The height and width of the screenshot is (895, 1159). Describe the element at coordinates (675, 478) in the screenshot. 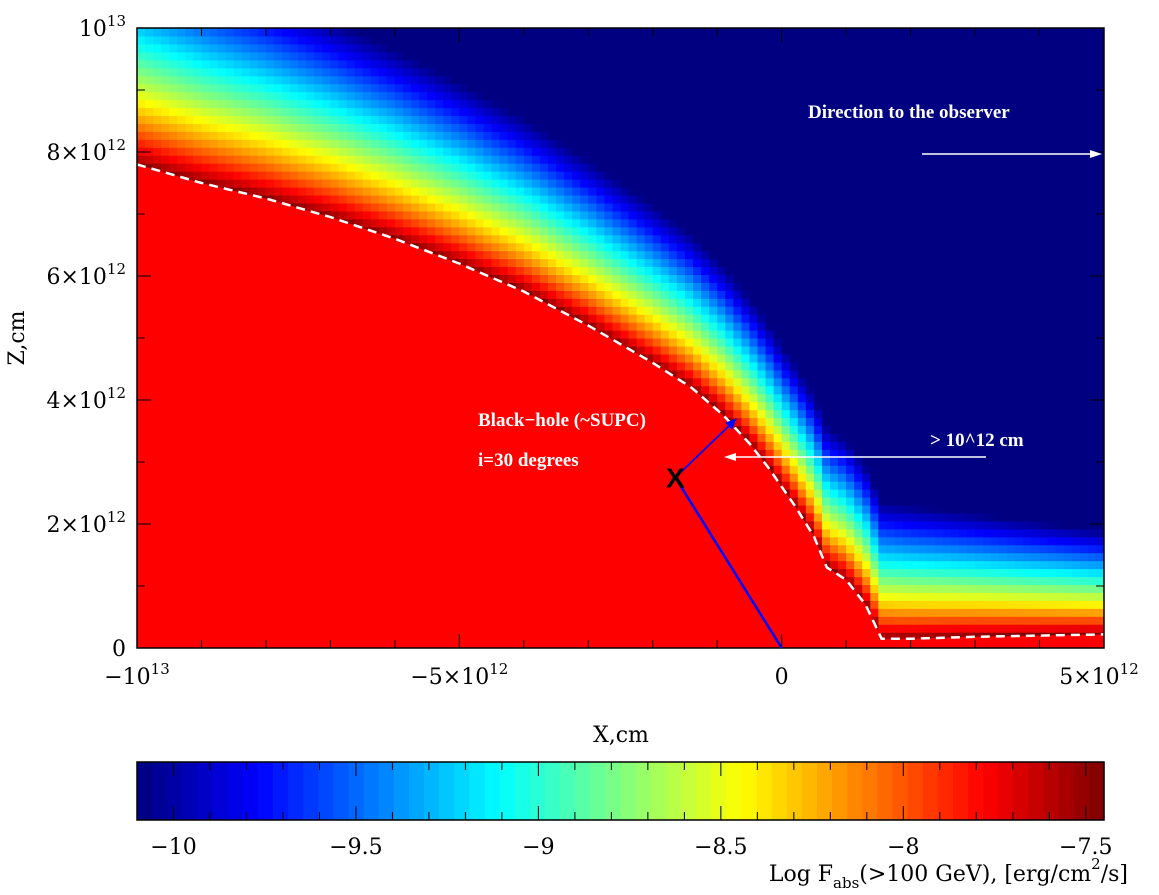

I see `black-hole-marker: X` at that location.